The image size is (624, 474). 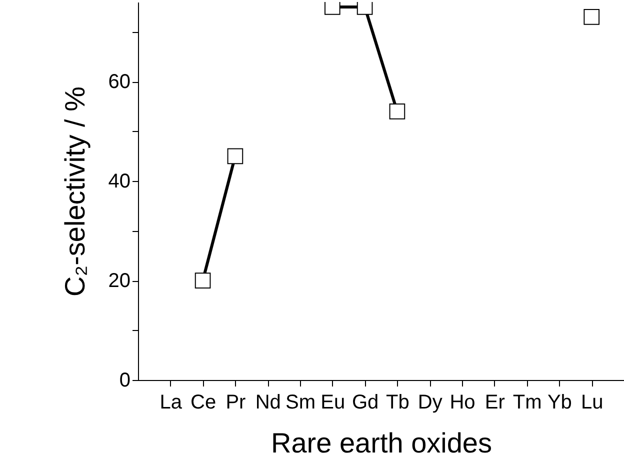 I want to click on x-tick-label: Ho, so click(x=463, y=403).